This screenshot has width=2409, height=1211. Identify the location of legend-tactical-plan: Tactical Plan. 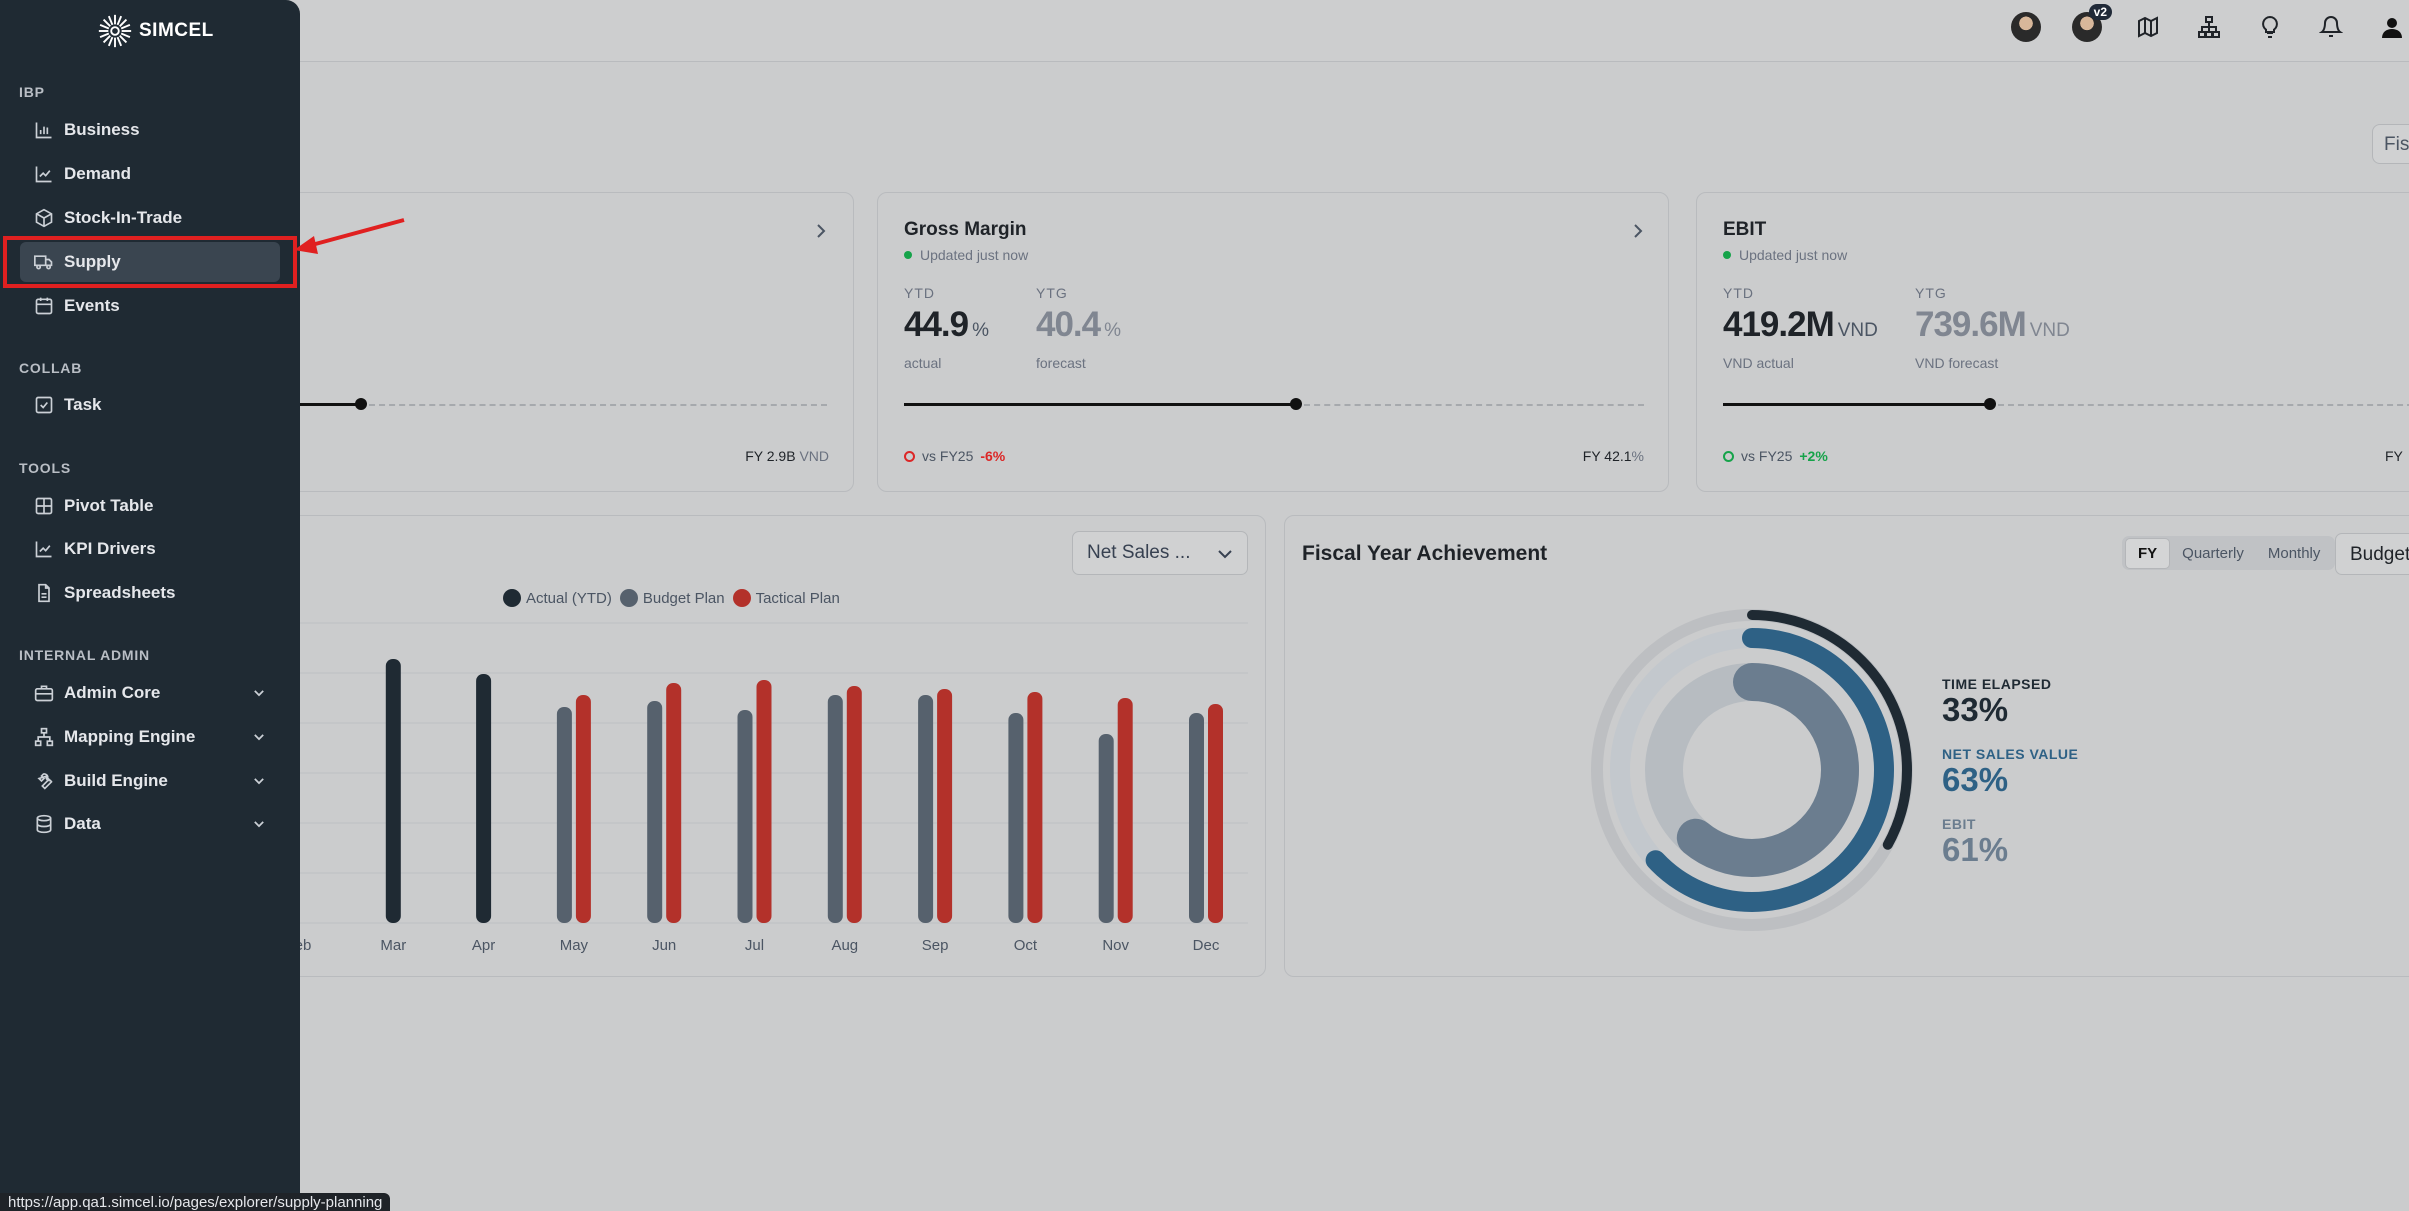
(786, 598).